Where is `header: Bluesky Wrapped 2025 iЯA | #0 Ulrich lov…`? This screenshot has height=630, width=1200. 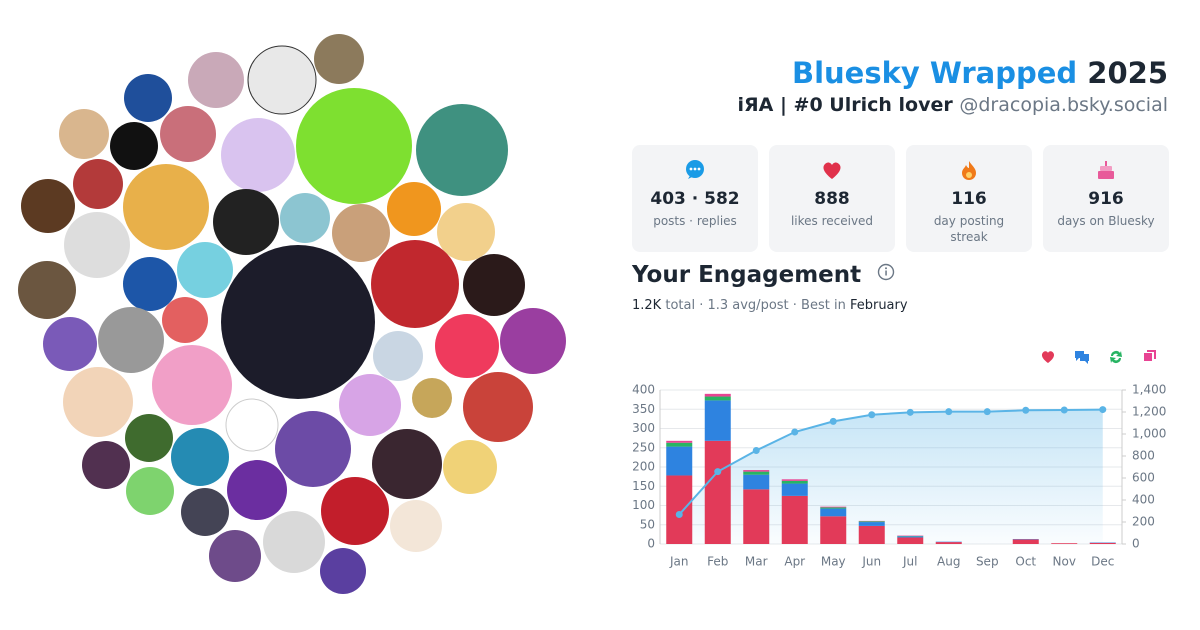
header: Bluesky Wrapped 2025 iЯA | #0 Ulrich lov… is located at coordinates (953, 86).